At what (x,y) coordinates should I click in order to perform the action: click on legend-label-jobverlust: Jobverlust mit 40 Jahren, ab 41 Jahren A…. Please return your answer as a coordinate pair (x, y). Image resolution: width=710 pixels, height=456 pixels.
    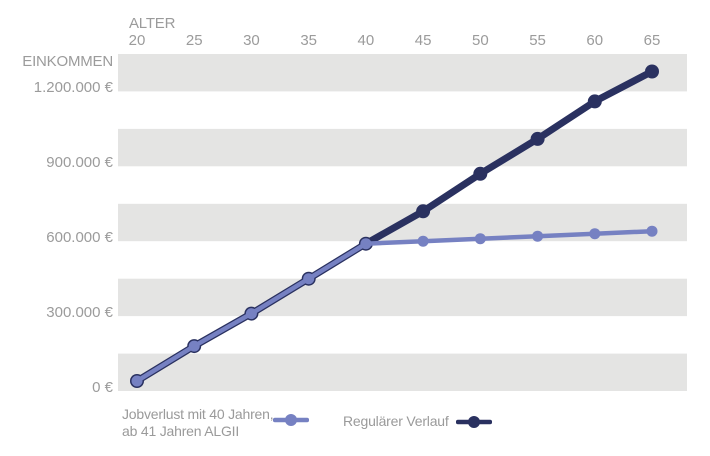
    Looking at the image, I should click on (198, 423).